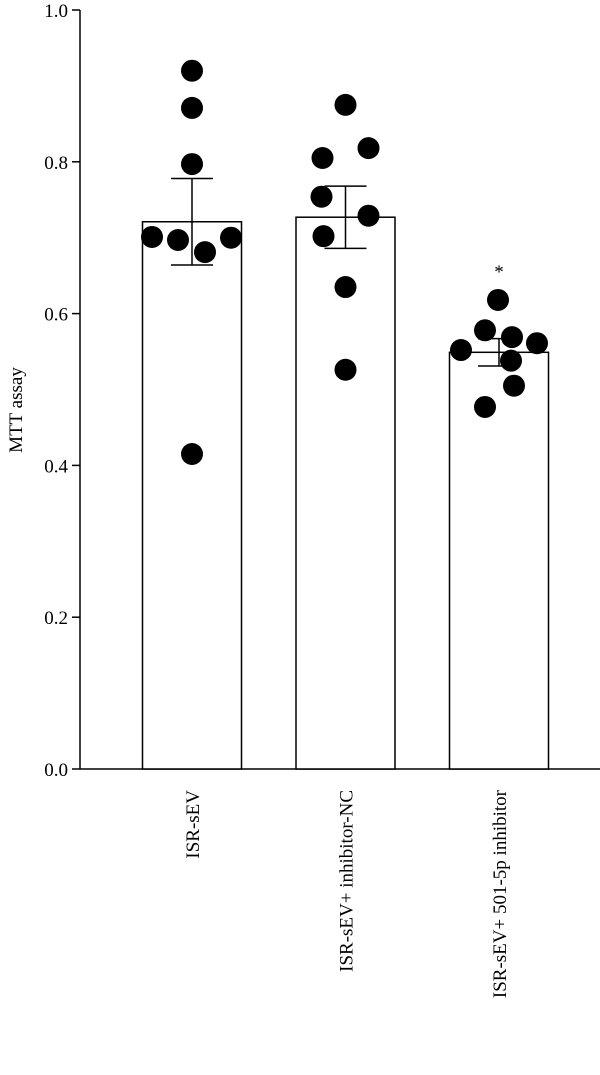  What do you see at coordinates (499, 272) in the screenshot?
I see `annotation: *` at bounding box center [499, 272].